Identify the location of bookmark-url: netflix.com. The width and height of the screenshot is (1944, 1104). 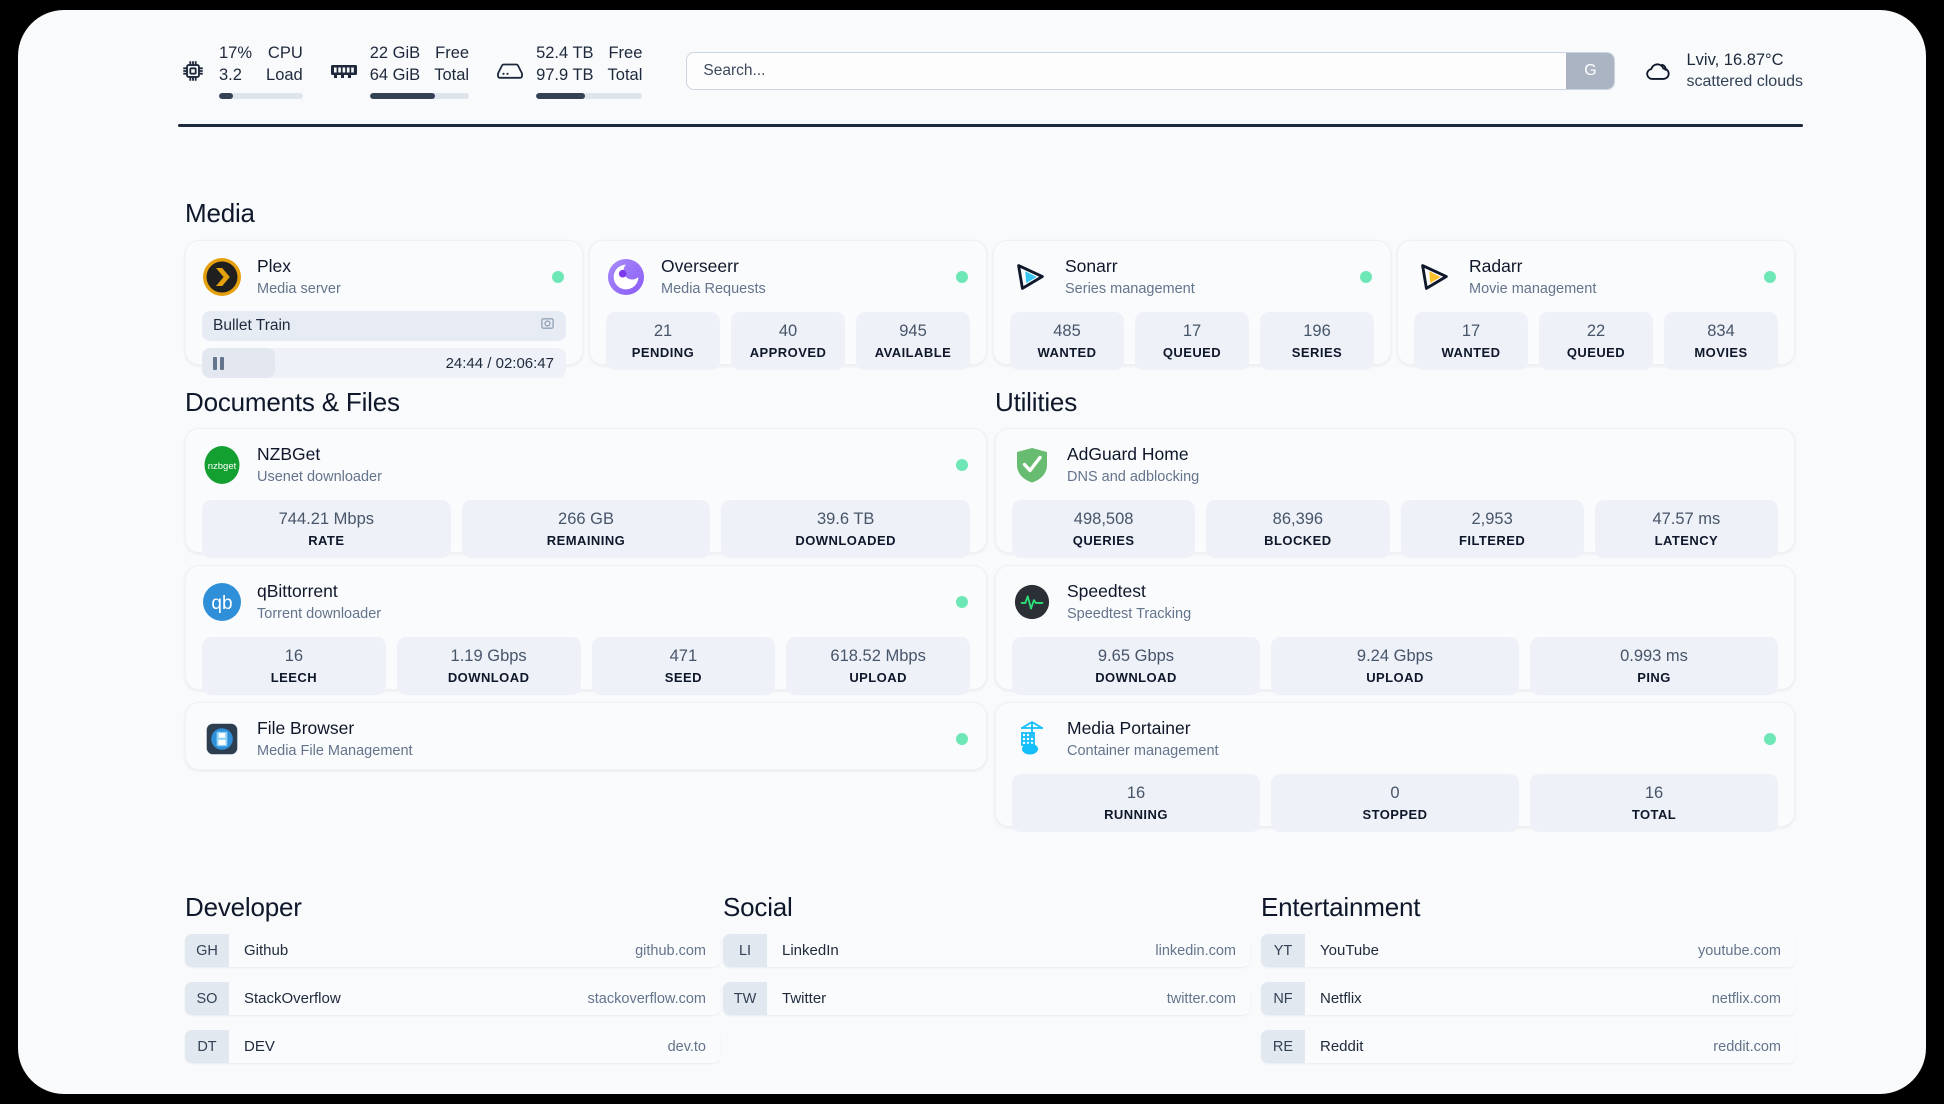
(1746, 998).